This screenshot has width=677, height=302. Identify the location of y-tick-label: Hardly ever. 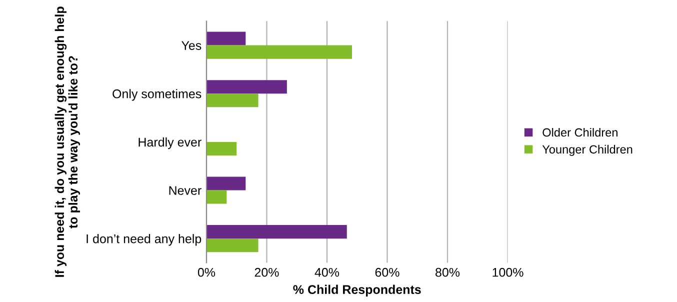
(170, 143).